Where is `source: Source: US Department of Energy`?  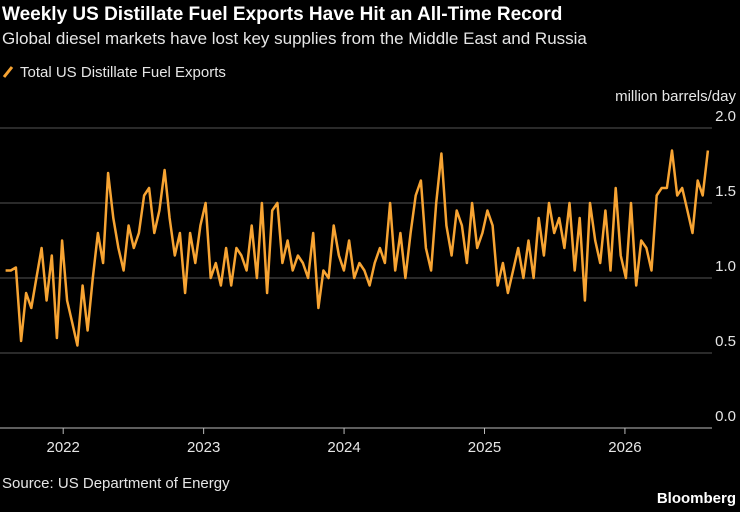 source: Source: US Department of Energy is located at coordinates (116, 483).